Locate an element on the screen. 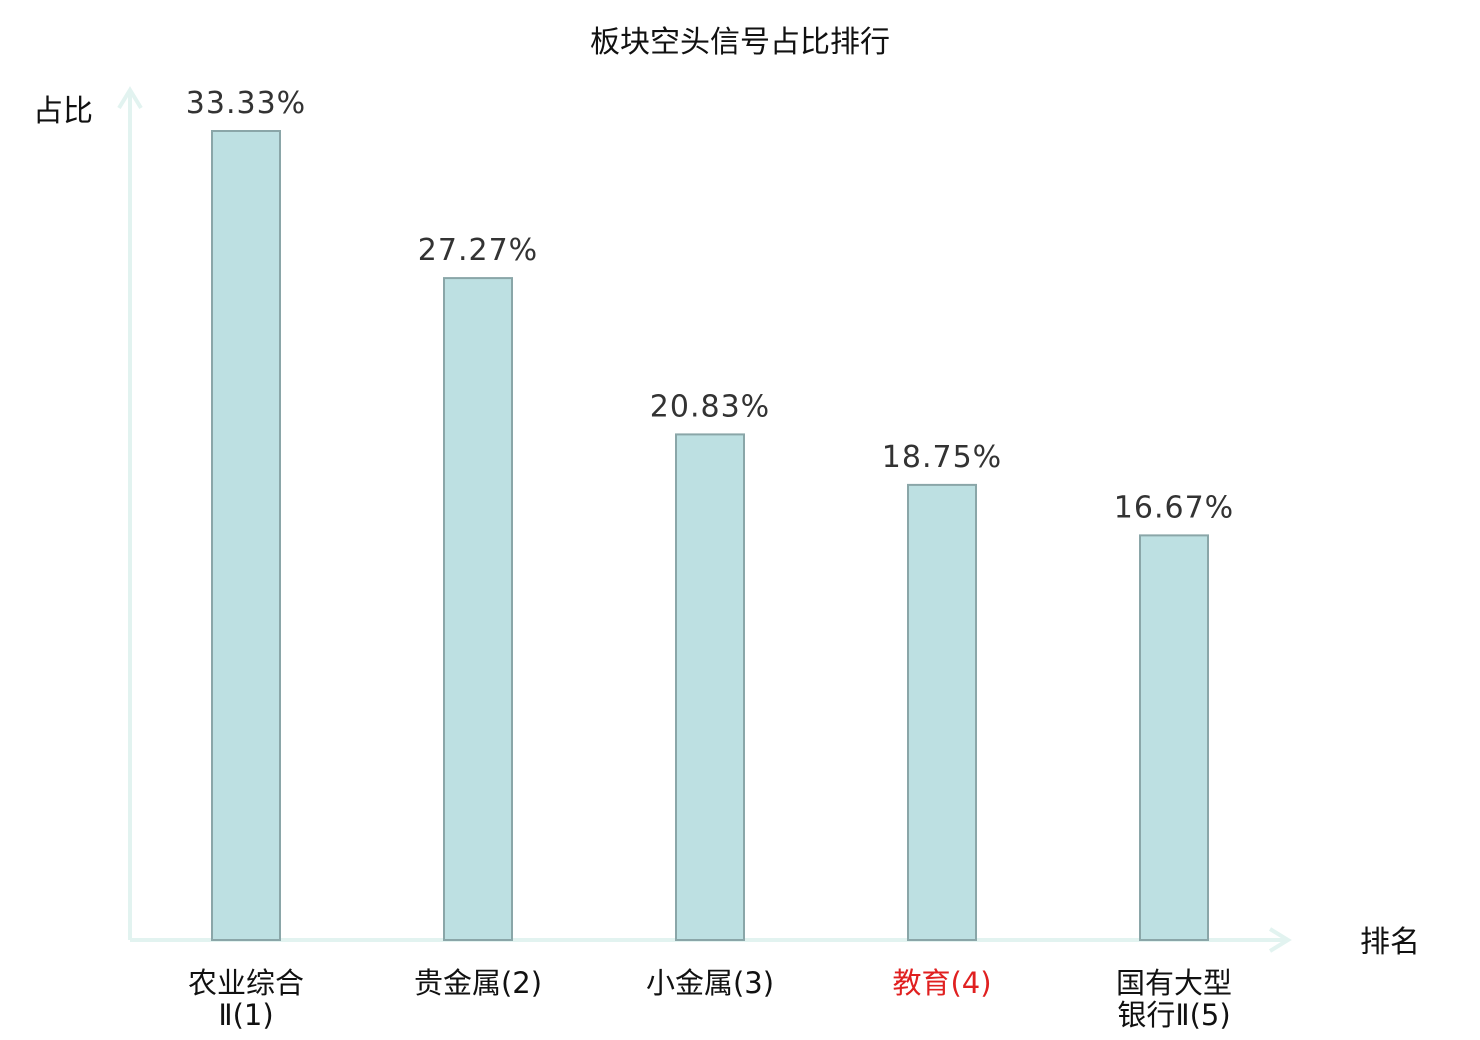 The image size is (1480, 1040). category-label-3: 小金属(3) is located at coordinates (710, 983).